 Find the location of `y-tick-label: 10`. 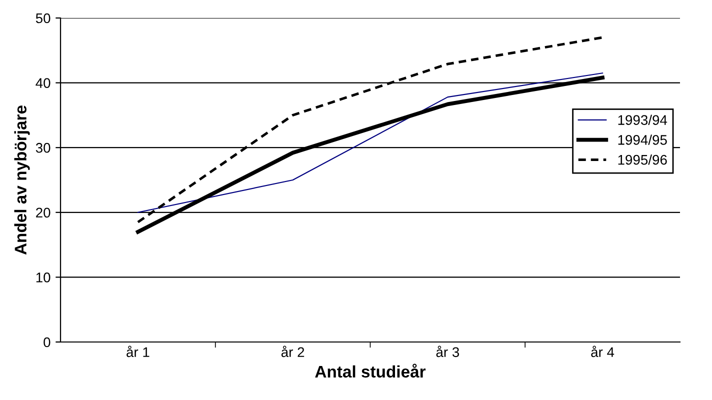

y-tick-label: 10 is located at coordinates (43, 277).